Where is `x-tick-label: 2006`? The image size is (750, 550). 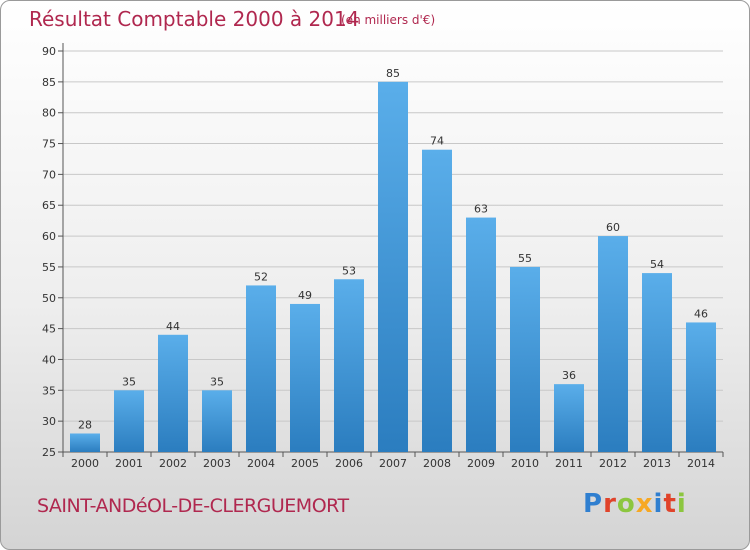
x-tick-label: 2006 is located at coordinates (349, 463).